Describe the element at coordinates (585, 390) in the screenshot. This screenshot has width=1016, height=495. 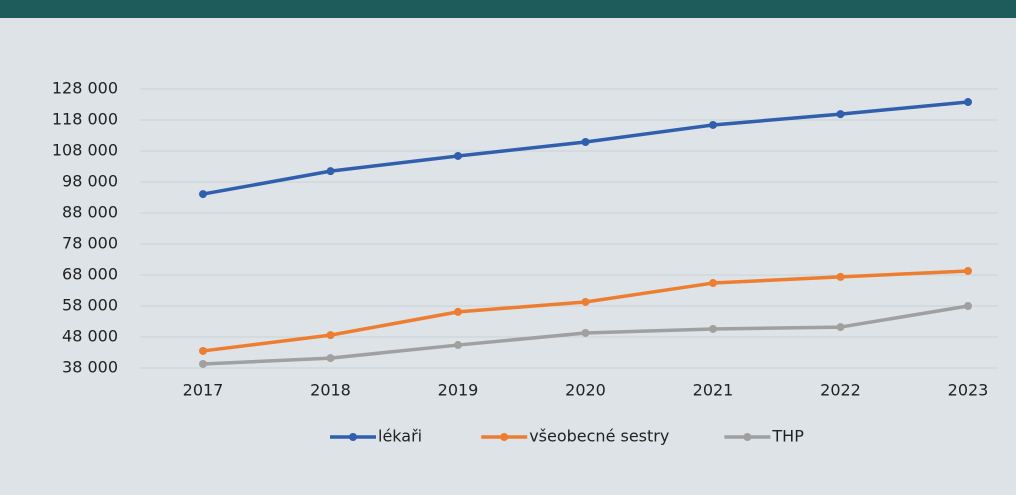
I see `x-tick-label: 2020` at that location.